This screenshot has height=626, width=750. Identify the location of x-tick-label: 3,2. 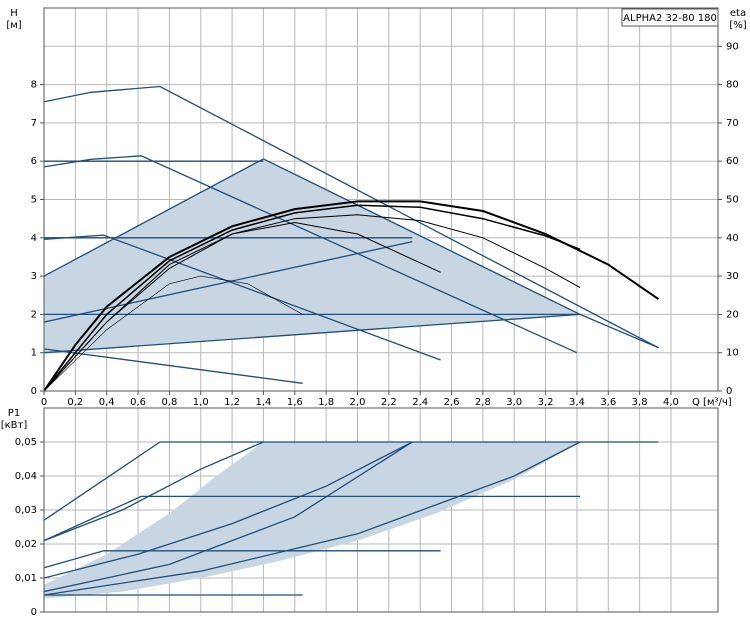
(546, 402).